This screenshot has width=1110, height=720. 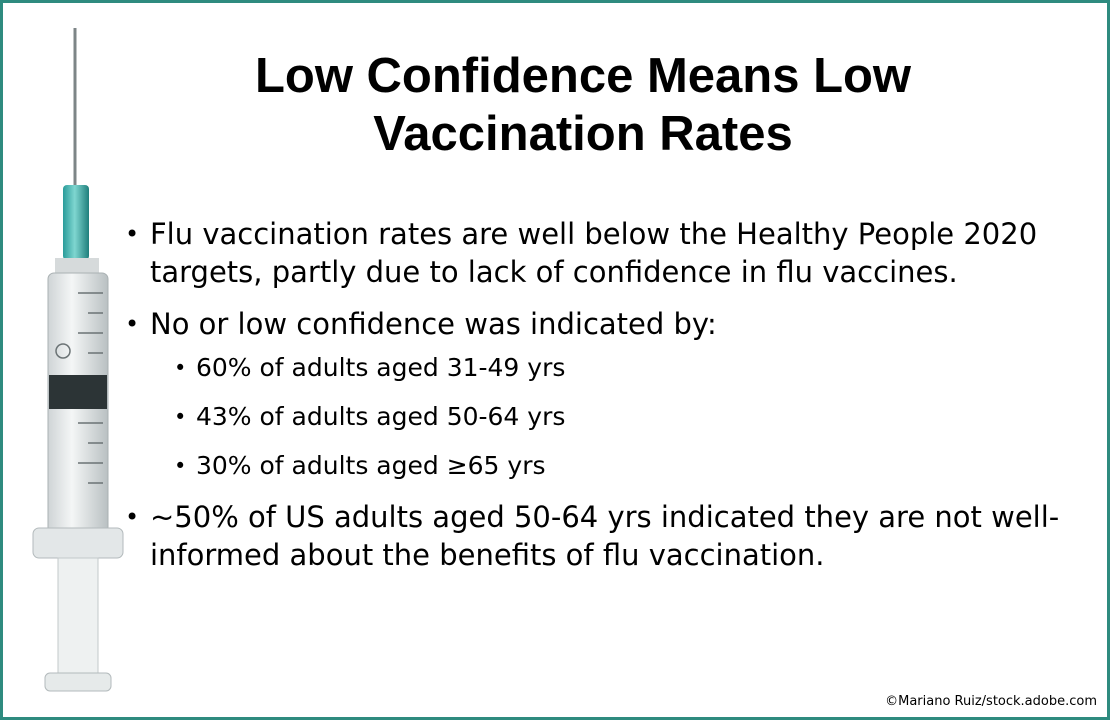 What do you see at coordinates (991, 701) in the screenshot?
I see `image-credit: ©Mariano Ruiz/stock.adobe.com` at bounding box center [991, 701].